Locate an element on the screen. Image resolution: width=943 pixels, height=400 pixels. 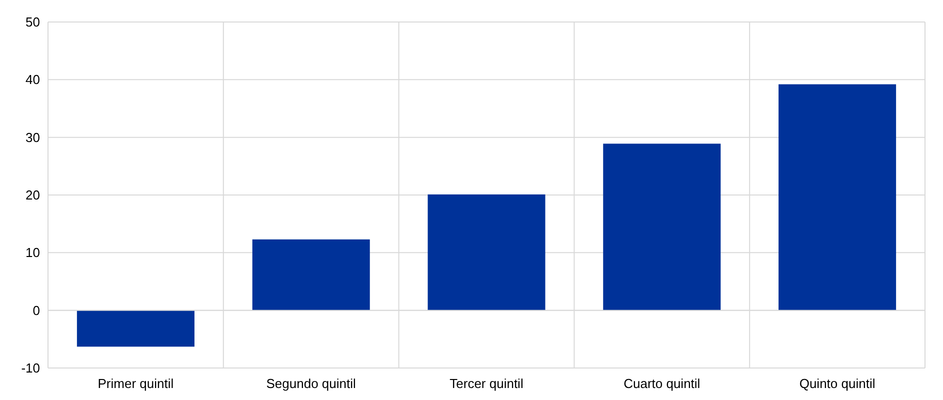
x-tick-label: Quinto quintil is located at coordinates (837, 383).